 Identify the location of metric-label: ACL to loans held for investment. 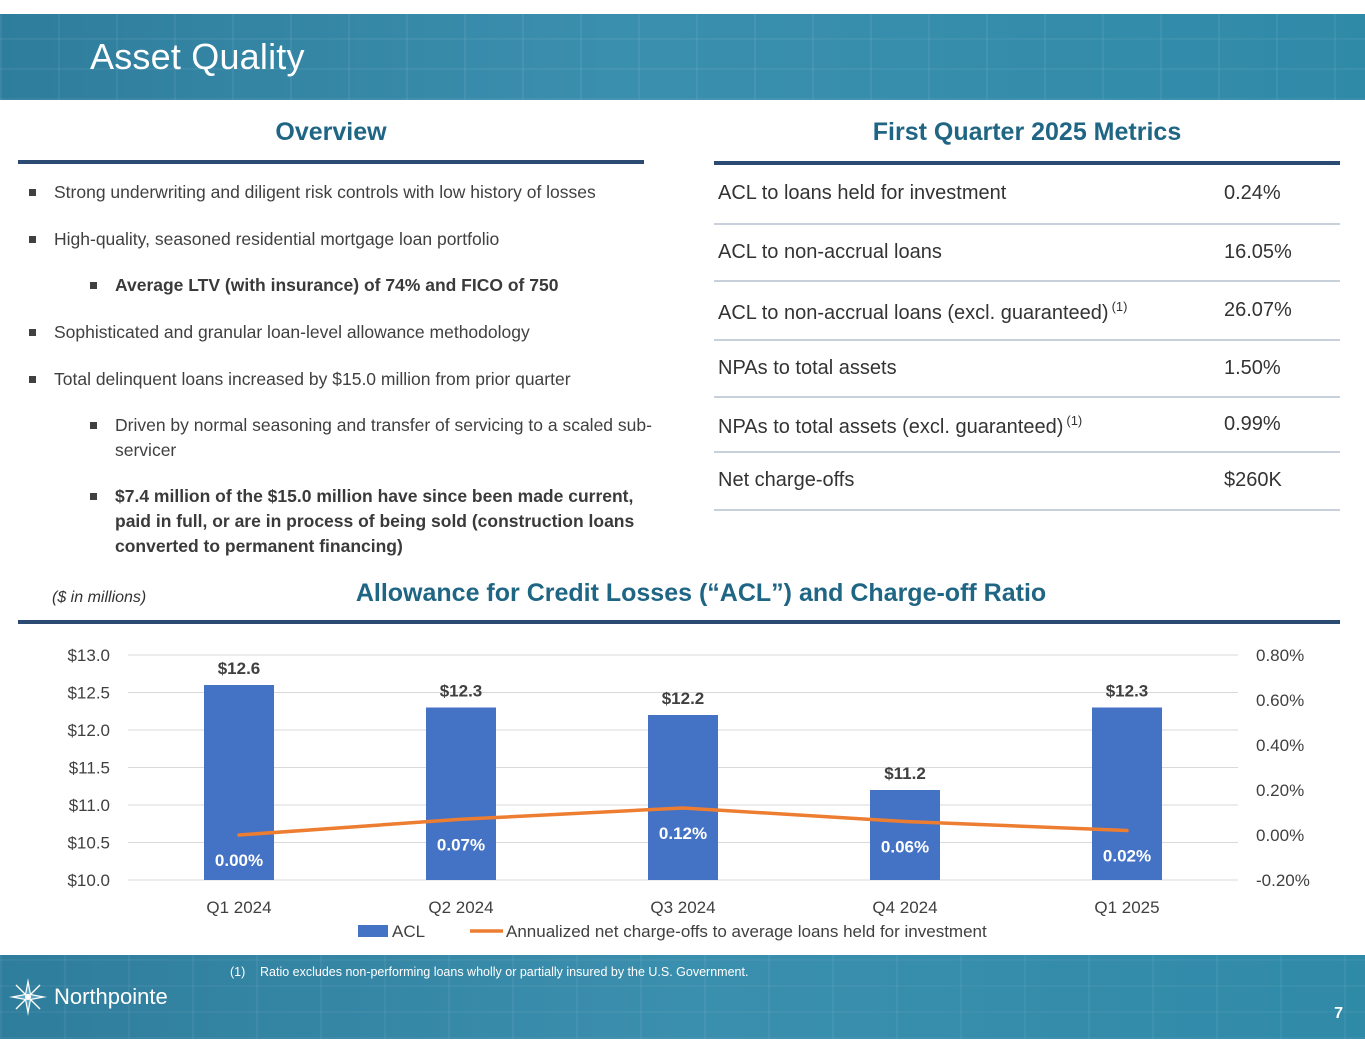
(862, 193).